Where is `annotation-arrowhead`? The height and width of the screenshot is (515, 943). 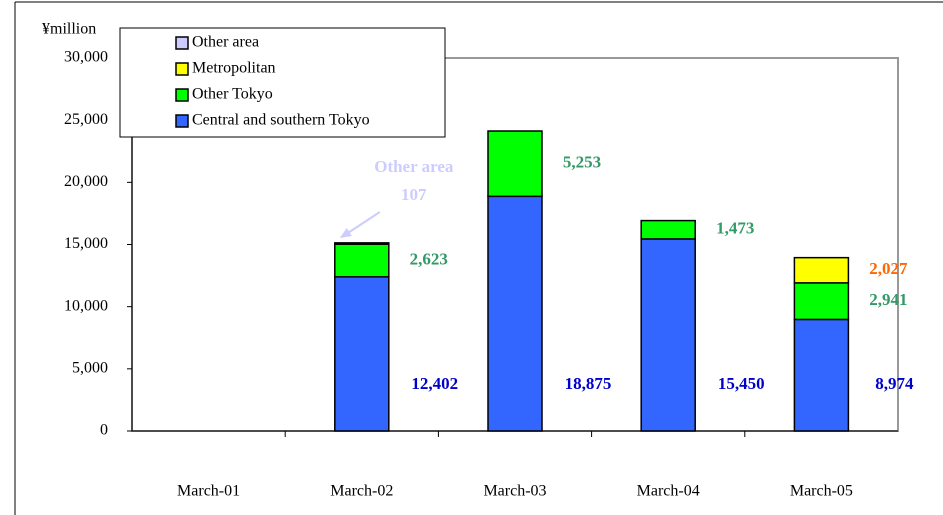
annotation-arrowhead is located at coordinates (345, 233).